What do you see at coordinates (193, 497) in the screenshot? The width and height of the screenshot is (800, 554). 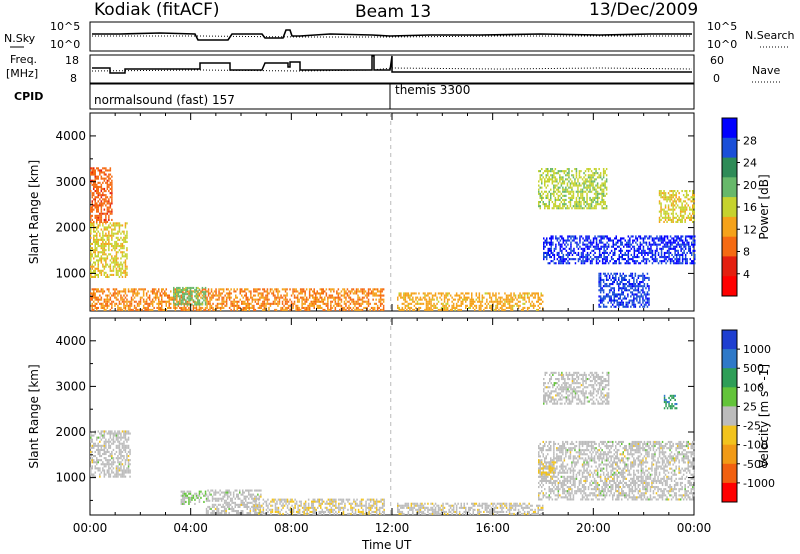 I see `scatter-region` at bounding box center [193, 497].